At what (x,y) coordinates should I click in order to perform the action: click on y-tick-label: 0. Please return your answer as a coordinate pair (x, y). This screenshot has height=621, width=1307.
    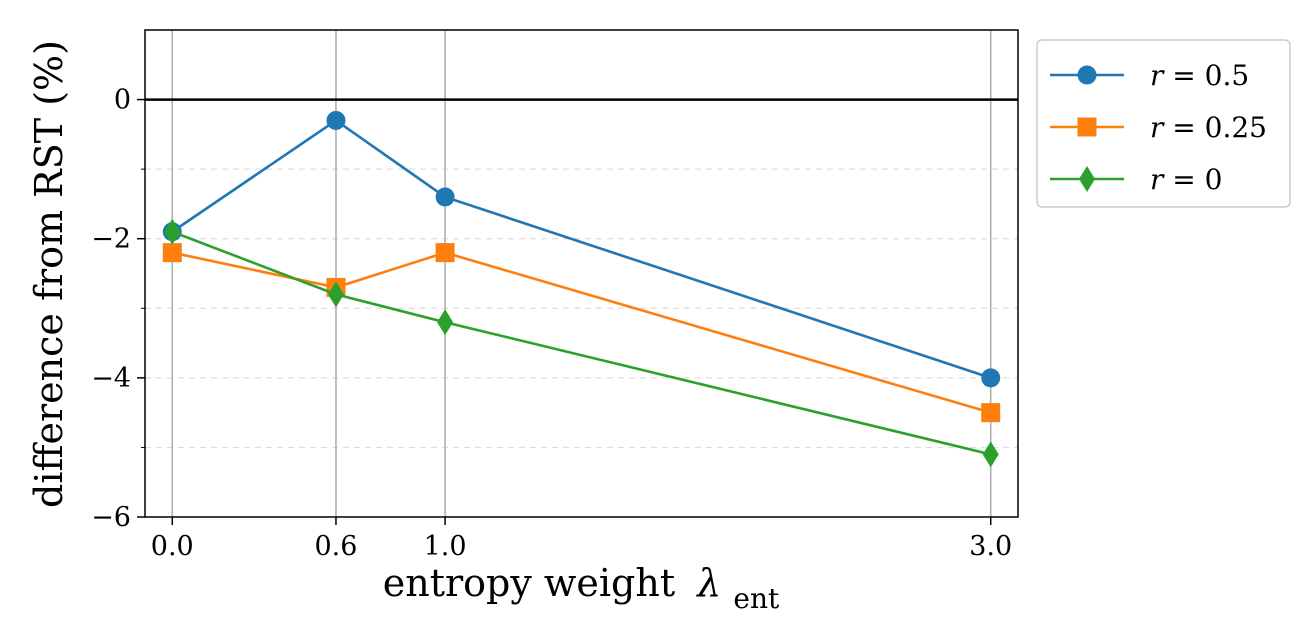
    Looking at the image, I should click on (122, 100).